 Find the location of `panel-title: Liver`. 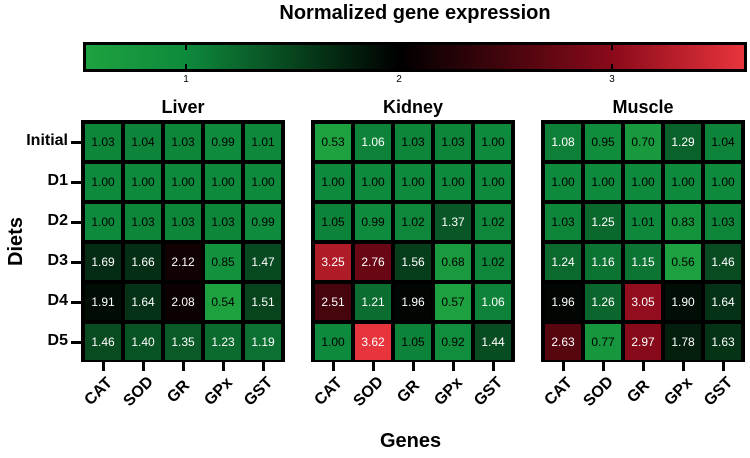

panel-title: Liver is located at coordinates (183, 107).